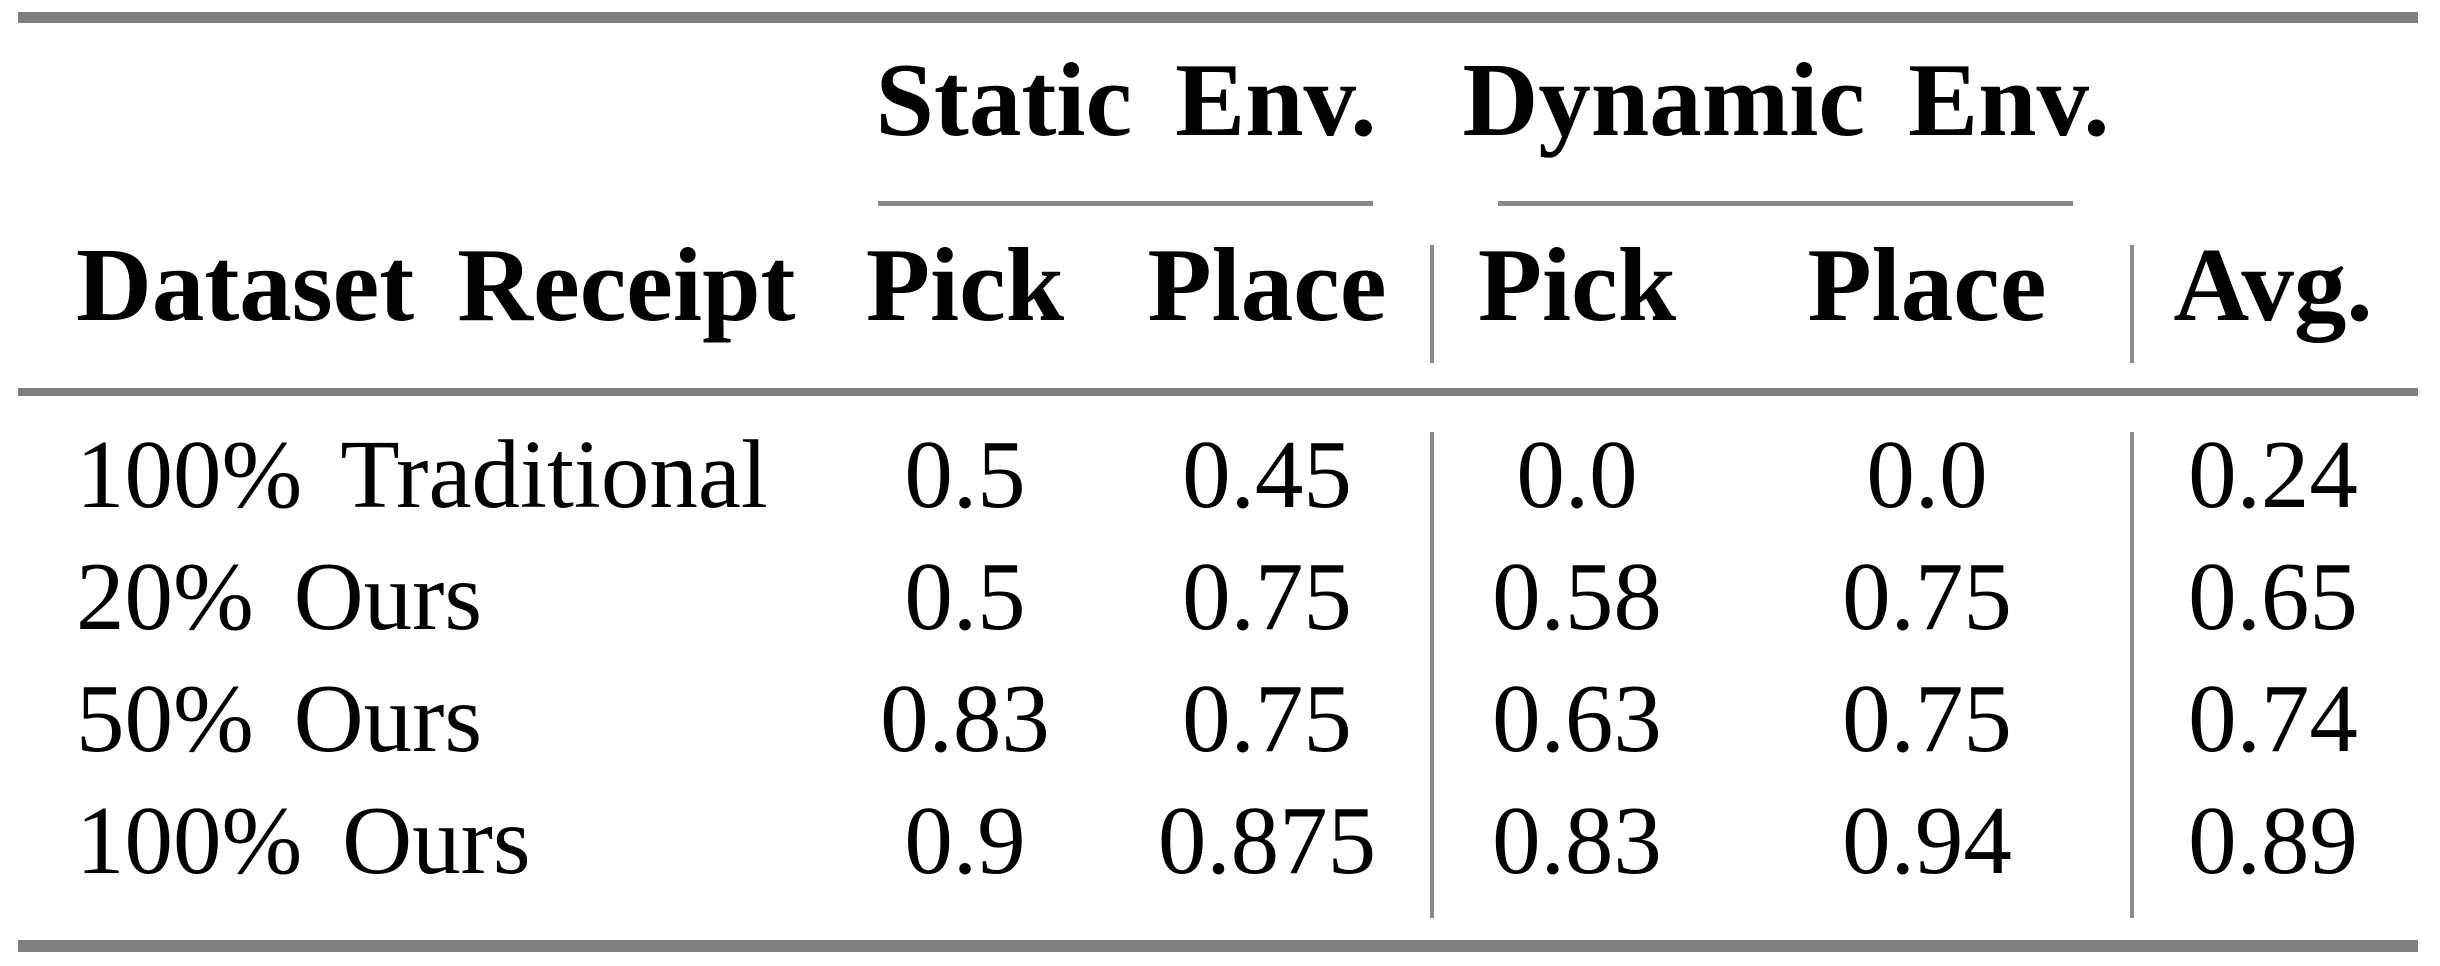  What do you see at coordinates (1125, 203) in the screenshot?
I see `cmidrule-static-env` at bounding box center [1125, 203].